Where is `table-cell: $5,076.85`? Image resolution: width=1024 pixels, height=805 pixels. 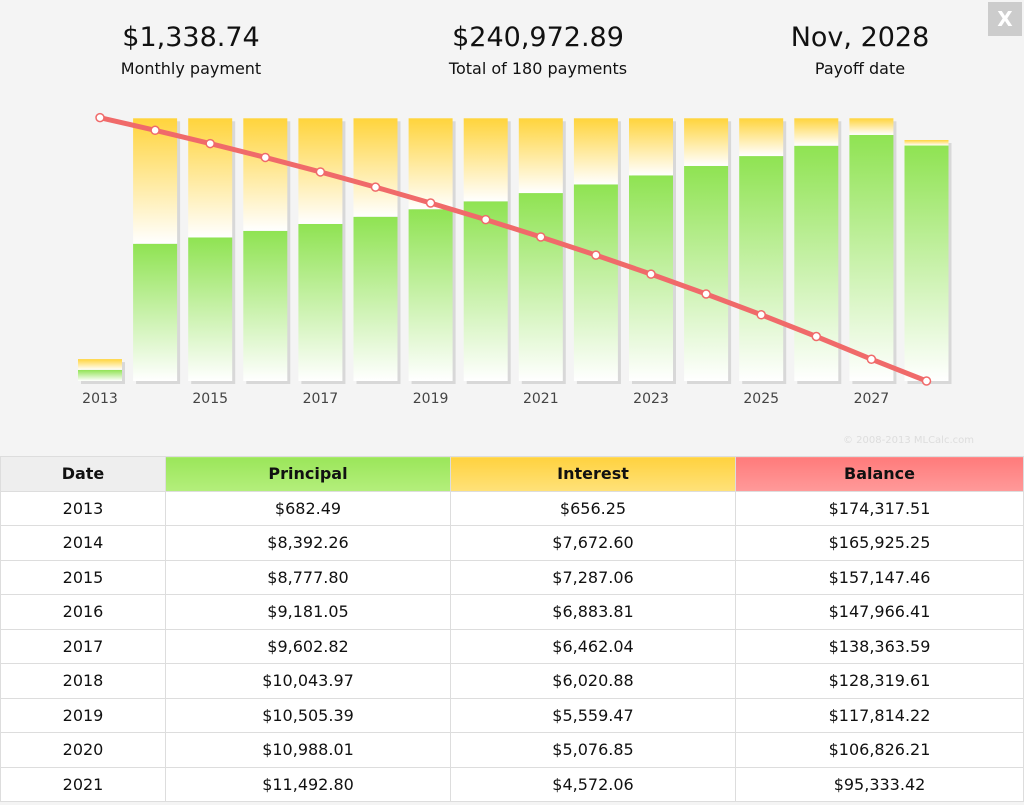 table-cell: $5,076.85 is located at coordinates (593, 750).